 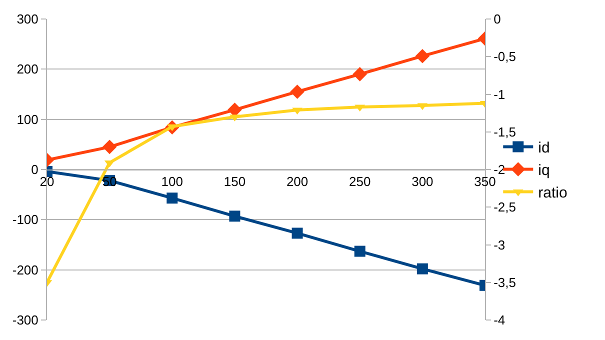 What do you see at coordinates (485, 182) in the screenshot?
I see `x-tick-label: 350` at bounding box center [485, 182].